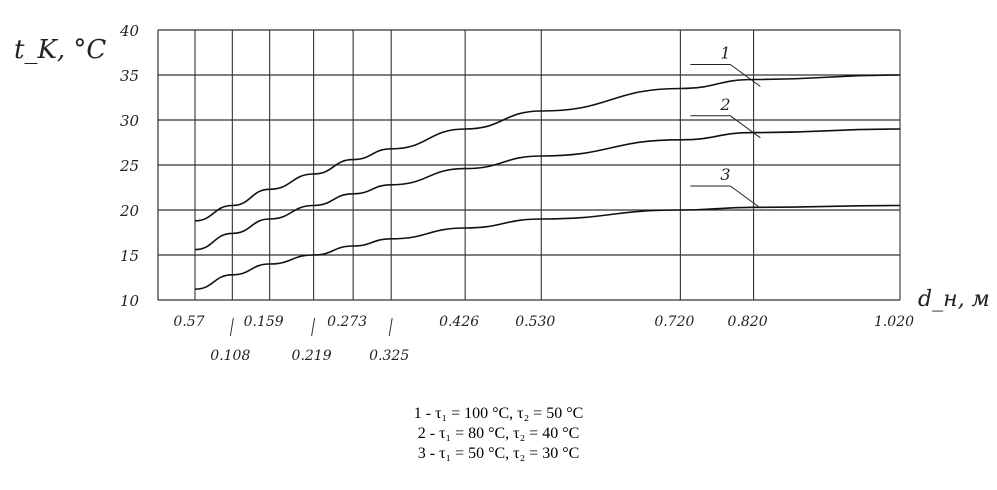  I want to click on y-tick-label: 35, so click(129, 76).